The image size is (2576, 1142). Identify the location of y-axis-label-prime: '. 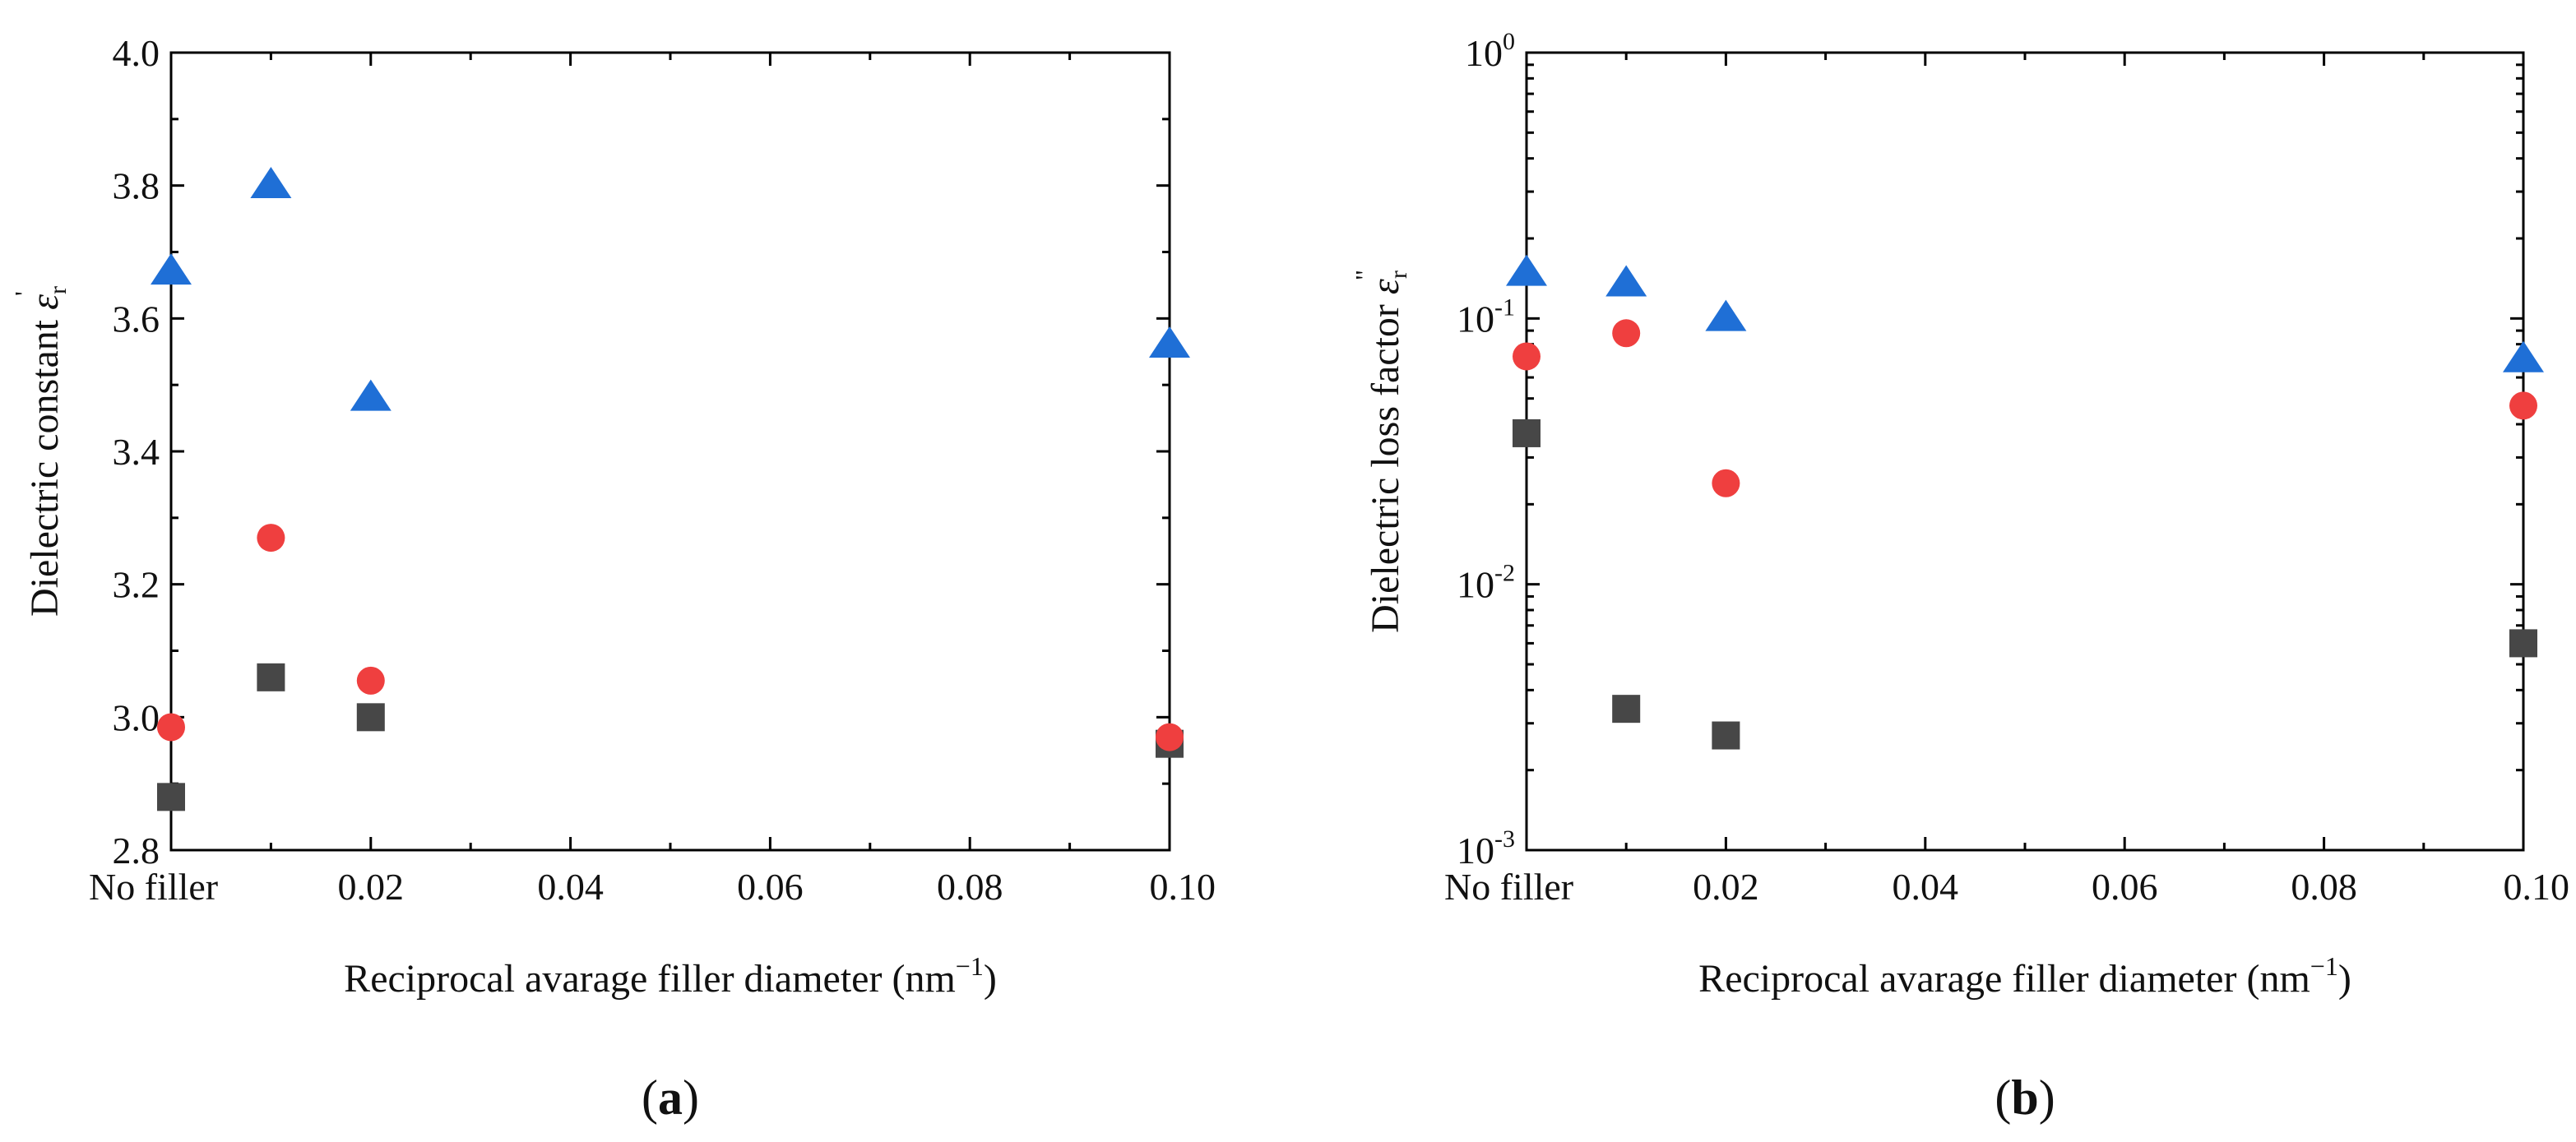
(24, 293).